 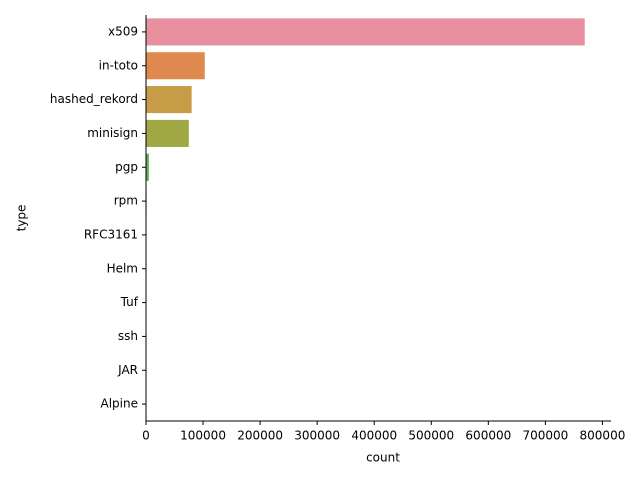 I want to click on x-tick-label: 400000, so click(x=374, y=436).